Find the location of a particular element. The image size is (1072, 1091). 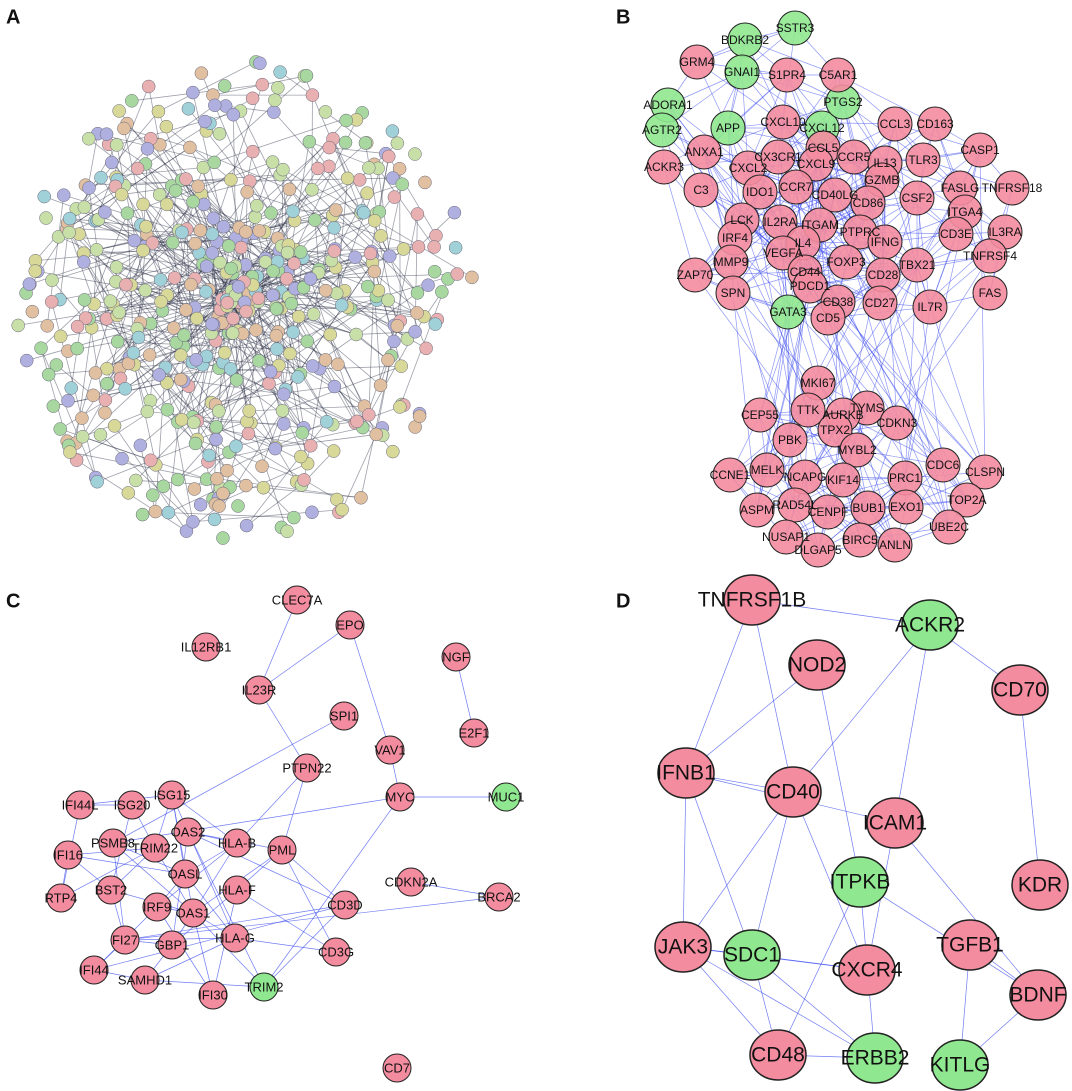

node-label: BUB1 is located at coordinates (868, 508).